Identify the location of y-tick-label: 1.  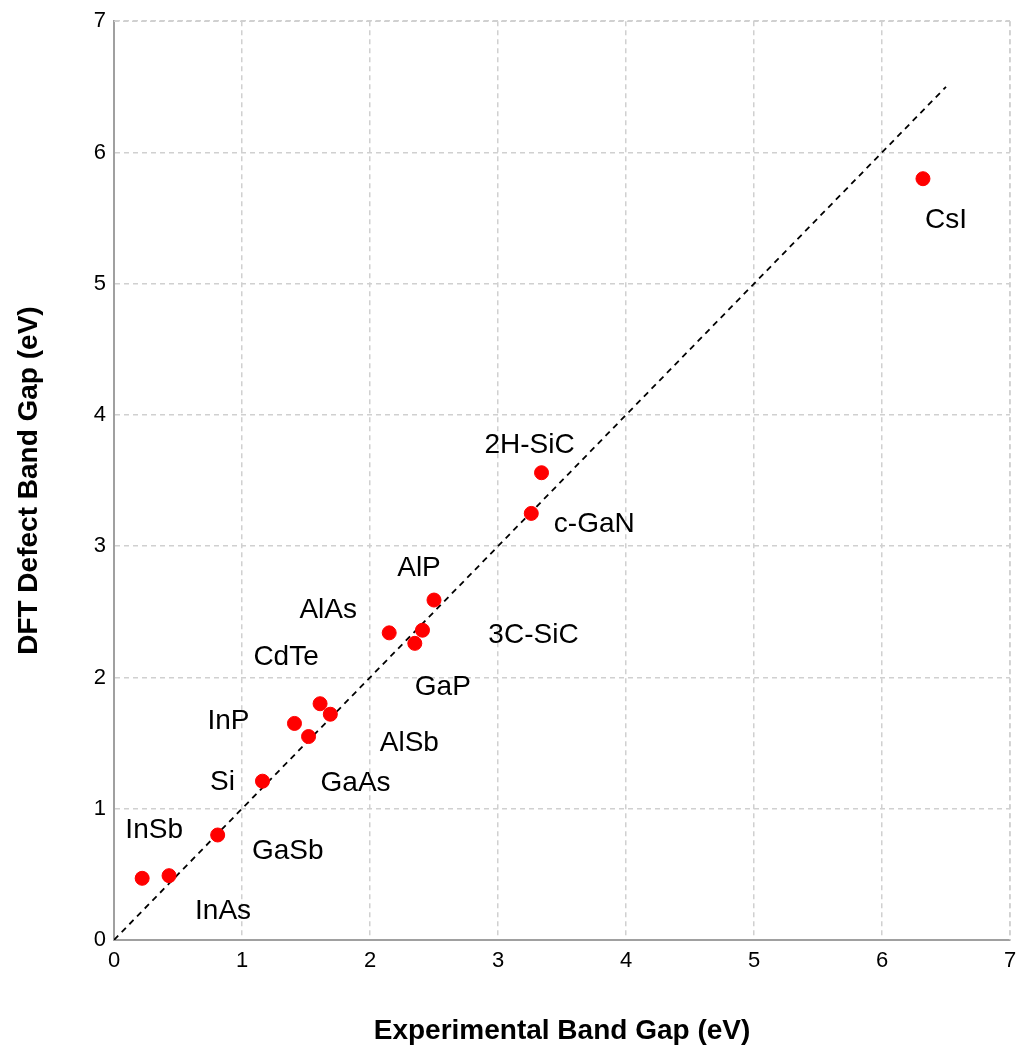
(99, 807).